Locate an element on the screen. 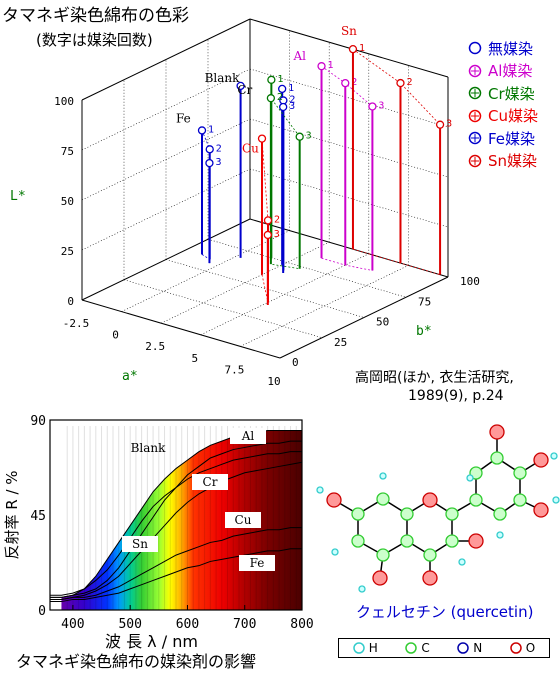 This screenshot has height=680, width=560. series-label-cr: Cr is located at coordinates (210, 482).